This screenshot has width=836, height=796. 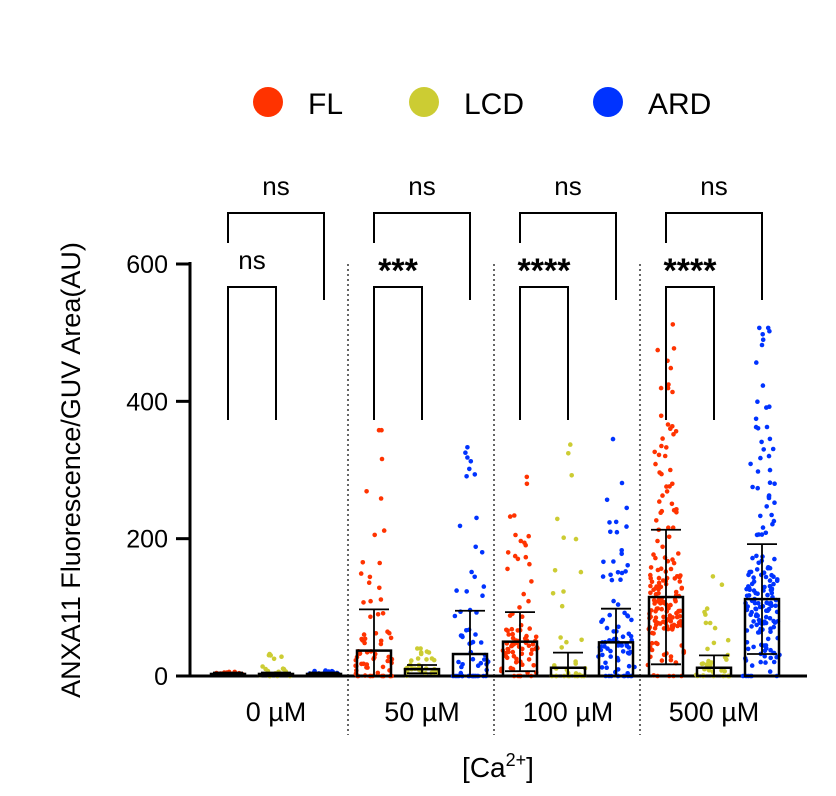 I want to click on legend-marker-lcd, so click(x=424, y=102).